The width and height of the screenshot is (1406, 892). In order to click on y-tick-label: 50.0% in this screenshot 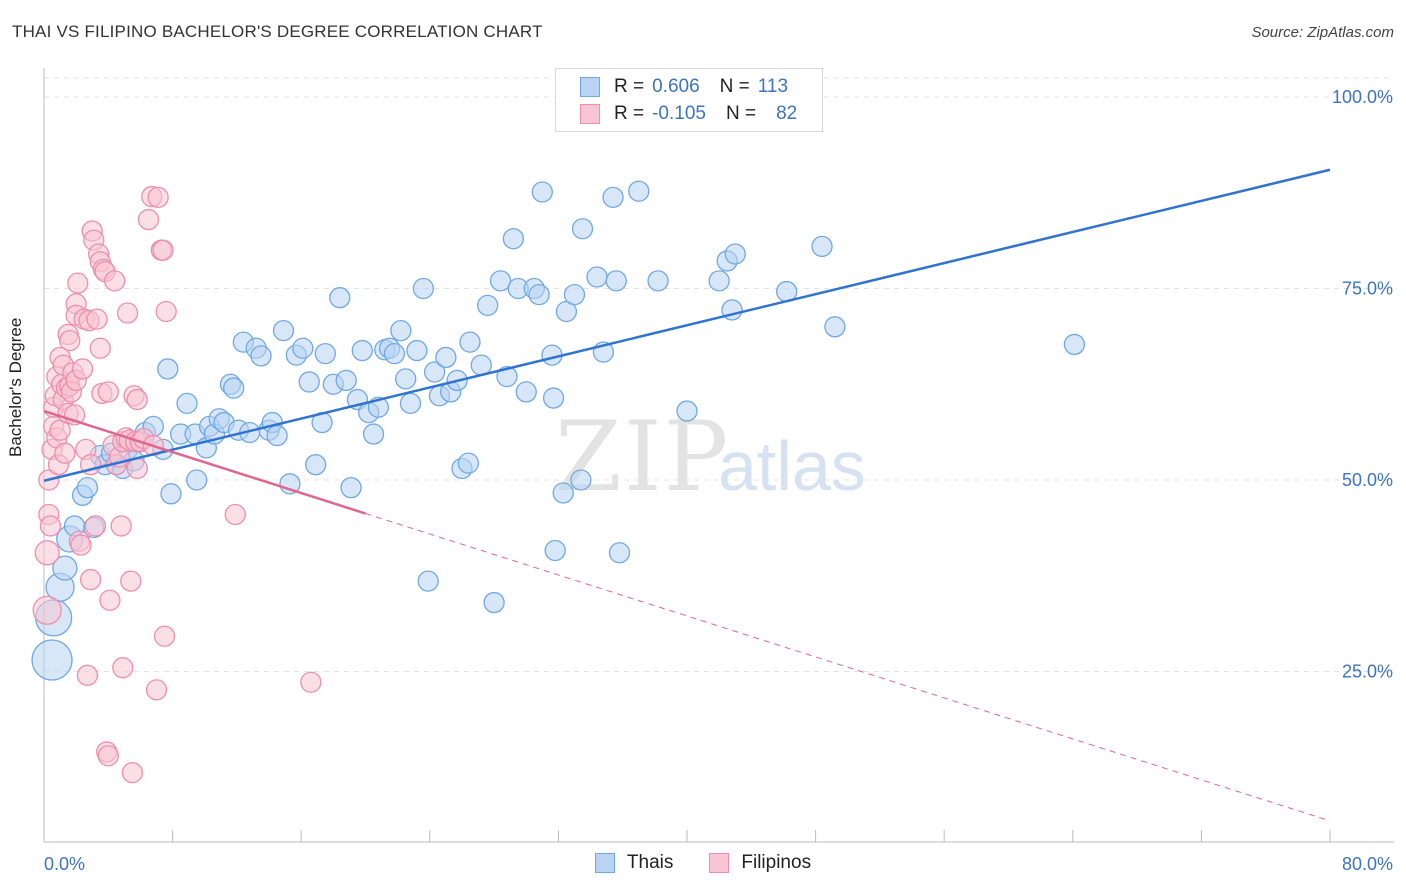, I will do `click(1367, 480)`.